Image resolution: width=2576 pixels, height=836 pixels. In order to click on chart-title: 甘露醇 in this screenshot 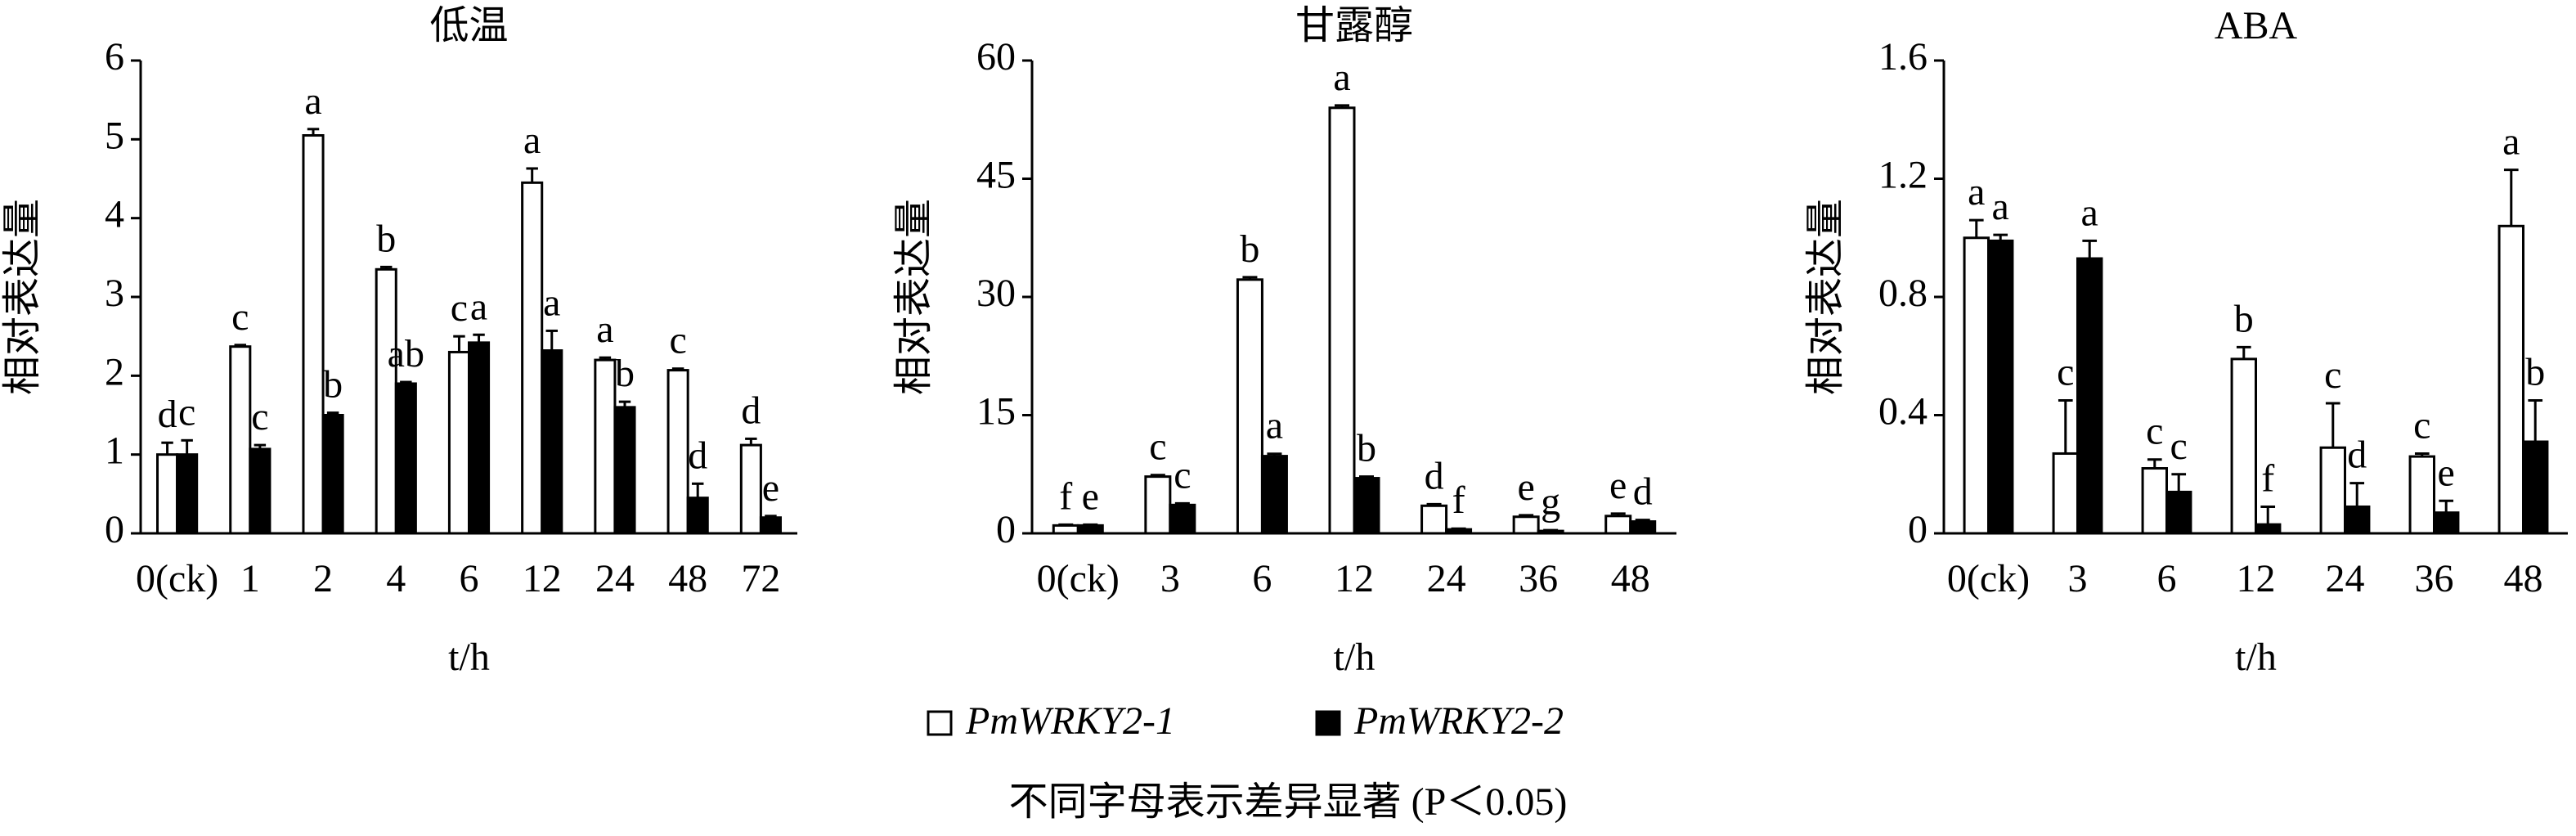, I will do `click(1354, 25)`.